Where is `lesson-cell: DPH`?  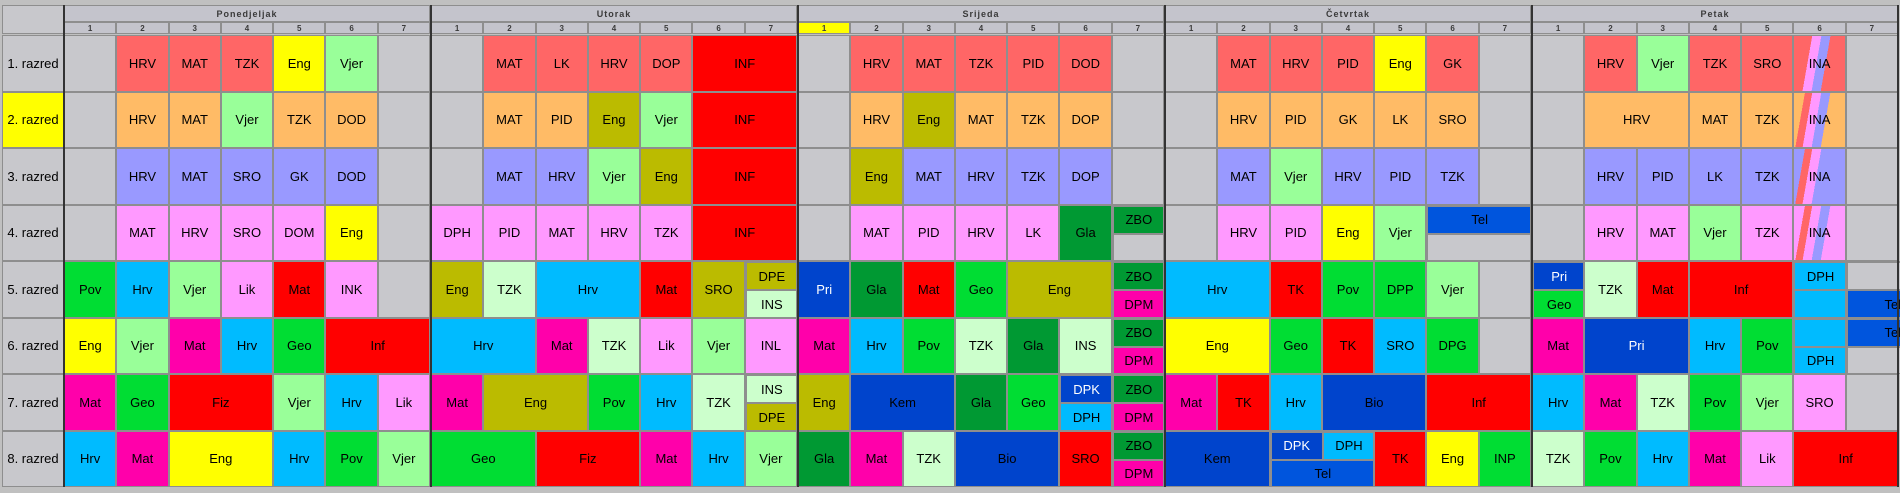 lesson-cell: DPH is located at coordinates (457, 232).